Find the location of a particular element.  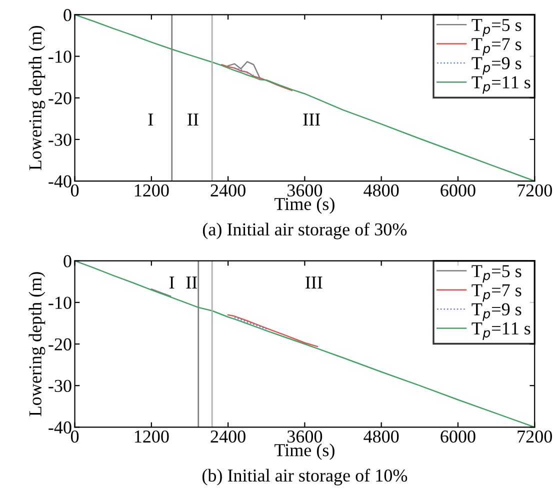

text: (a) Initial air storage of 30% is located at coordinates (304, 231).